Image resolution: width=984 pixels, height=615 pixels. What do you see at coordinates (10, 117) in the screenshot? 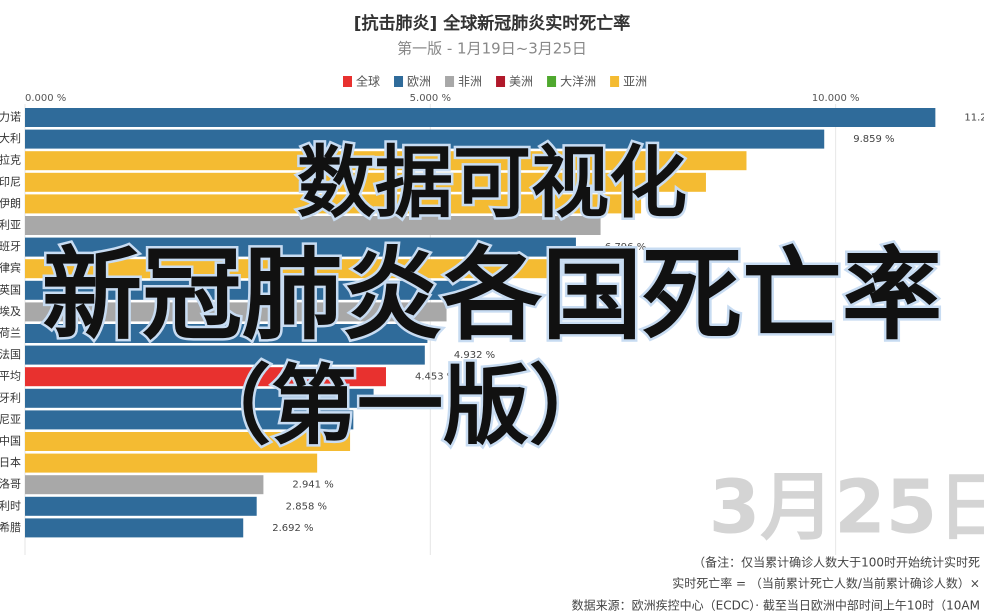
I see `y-tick-label: 力诺` at bounding box center [10, 117].